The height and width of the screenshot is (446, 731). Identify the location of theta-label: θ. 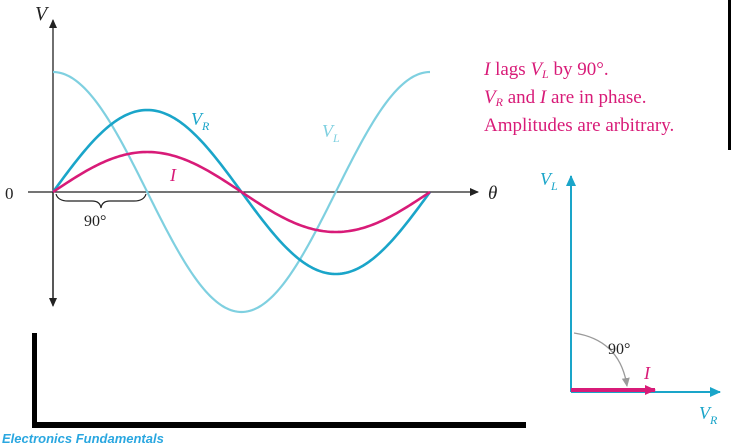
(492, 193).